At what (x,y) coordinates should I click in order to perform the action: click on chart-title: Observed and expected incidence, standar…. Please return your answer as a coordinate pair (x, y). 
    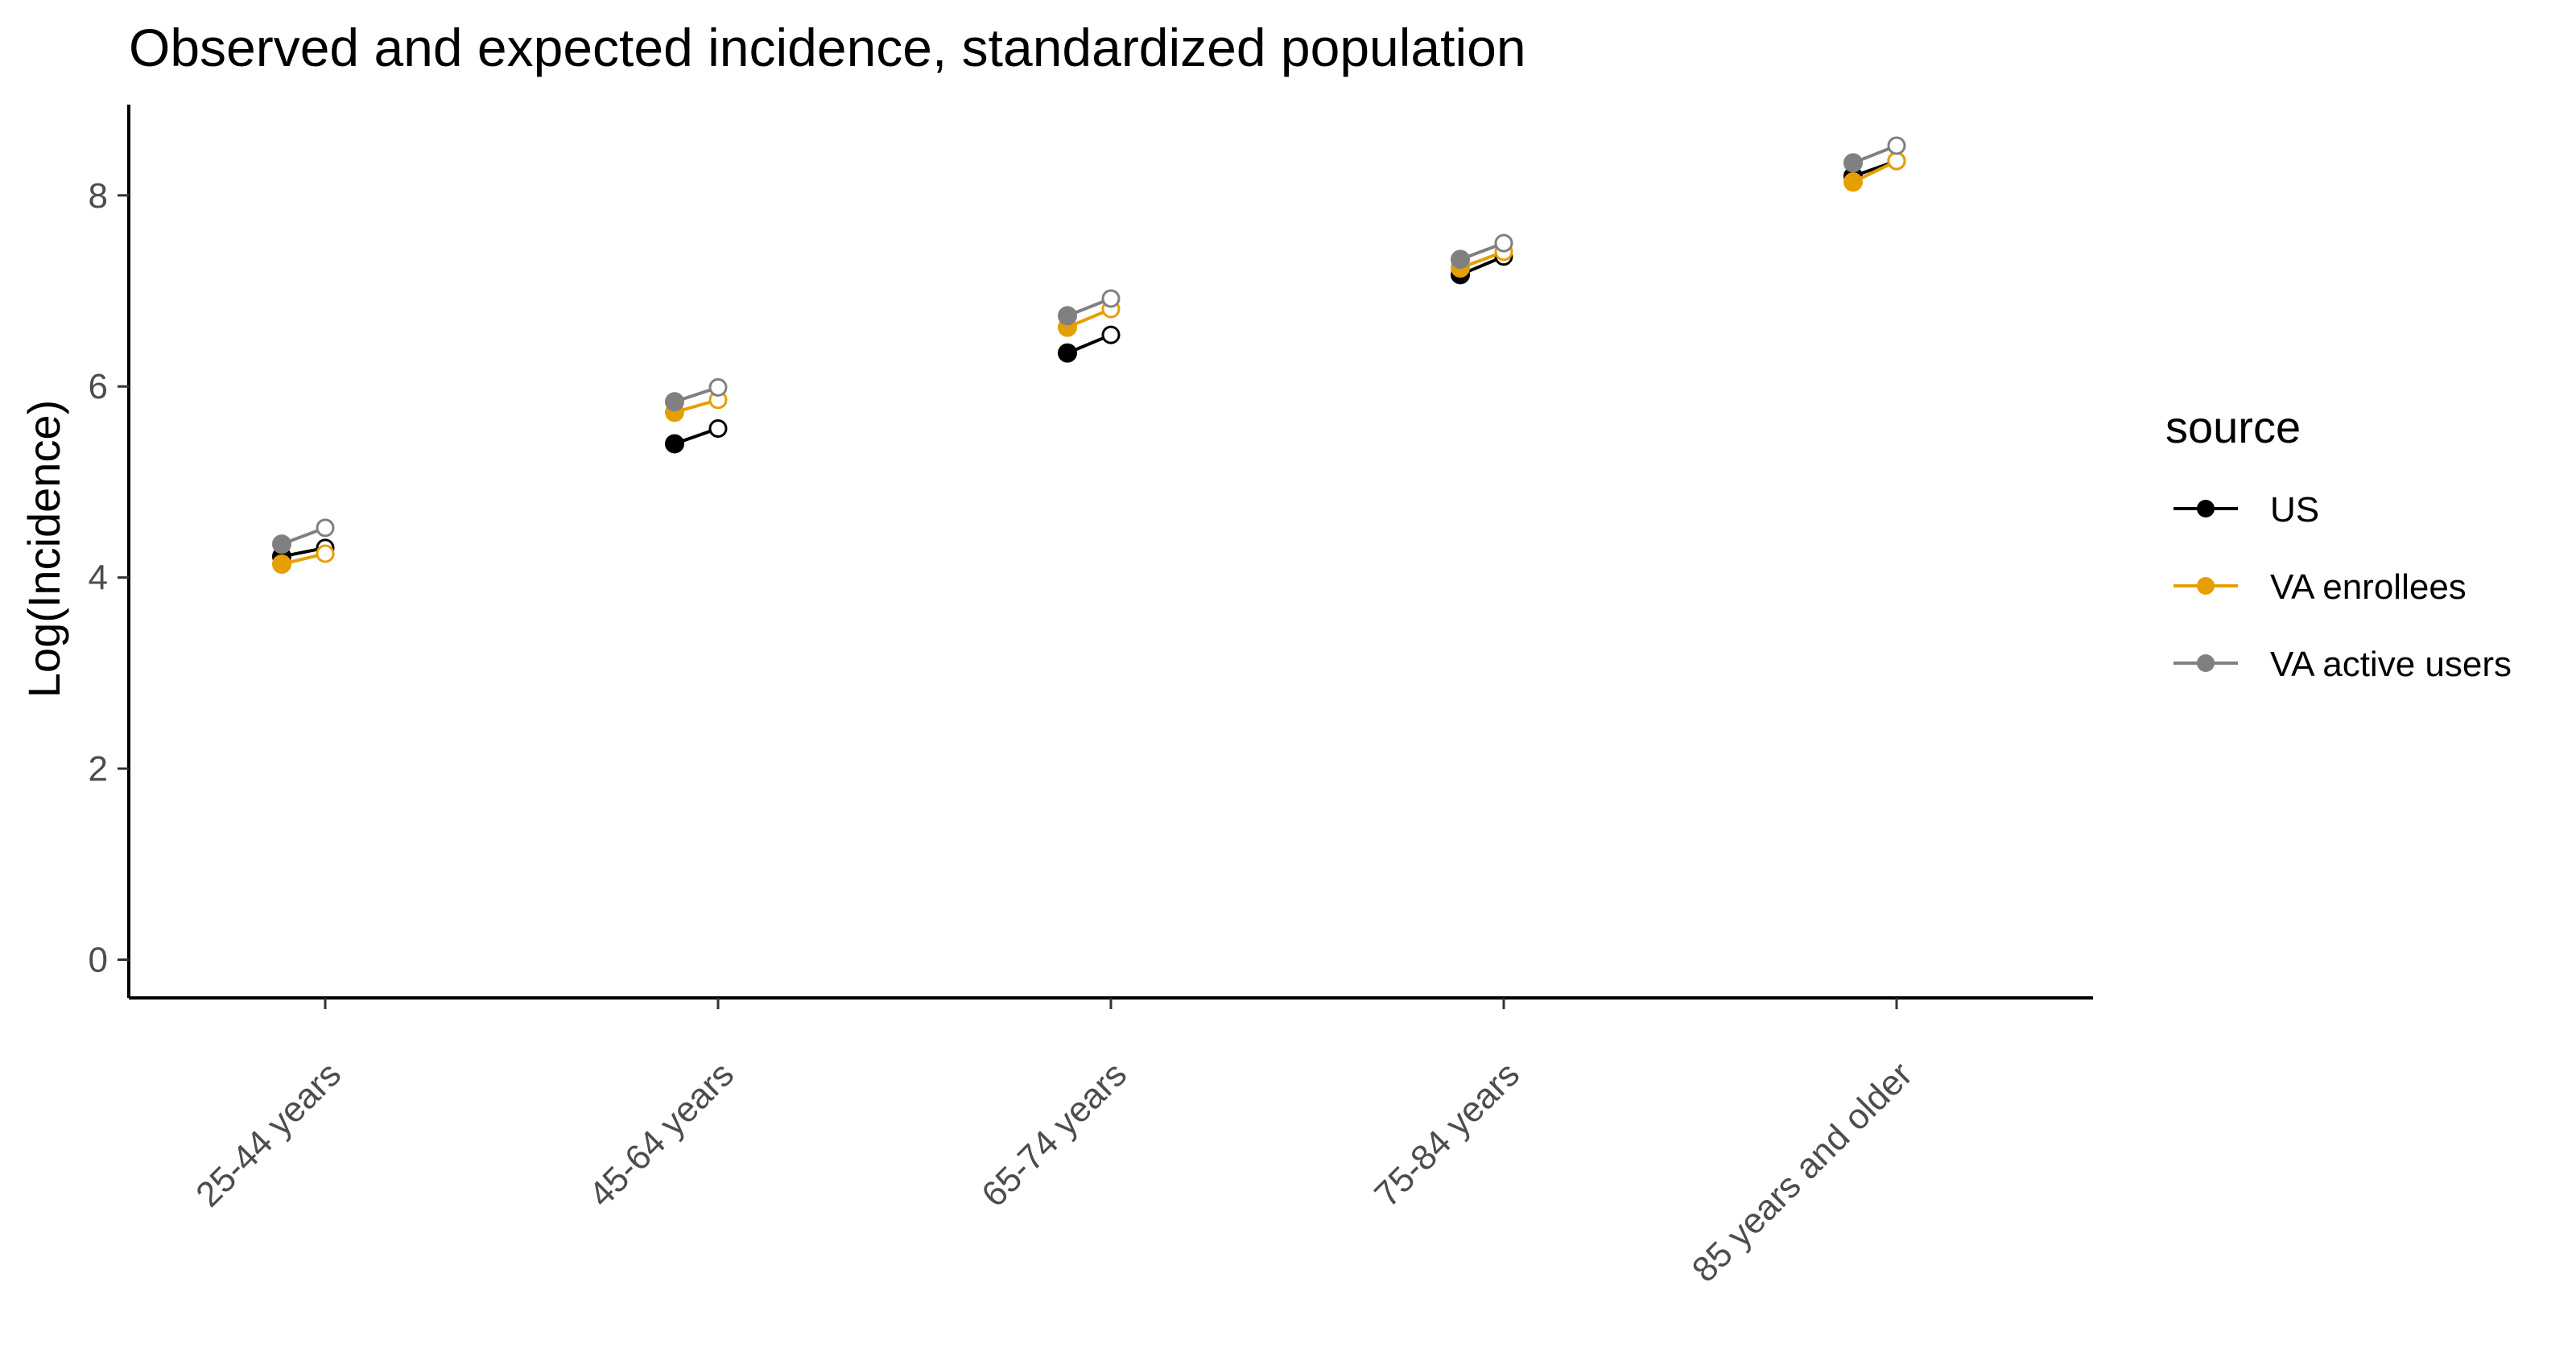
    Looking at the image, I should click on (827, 47).